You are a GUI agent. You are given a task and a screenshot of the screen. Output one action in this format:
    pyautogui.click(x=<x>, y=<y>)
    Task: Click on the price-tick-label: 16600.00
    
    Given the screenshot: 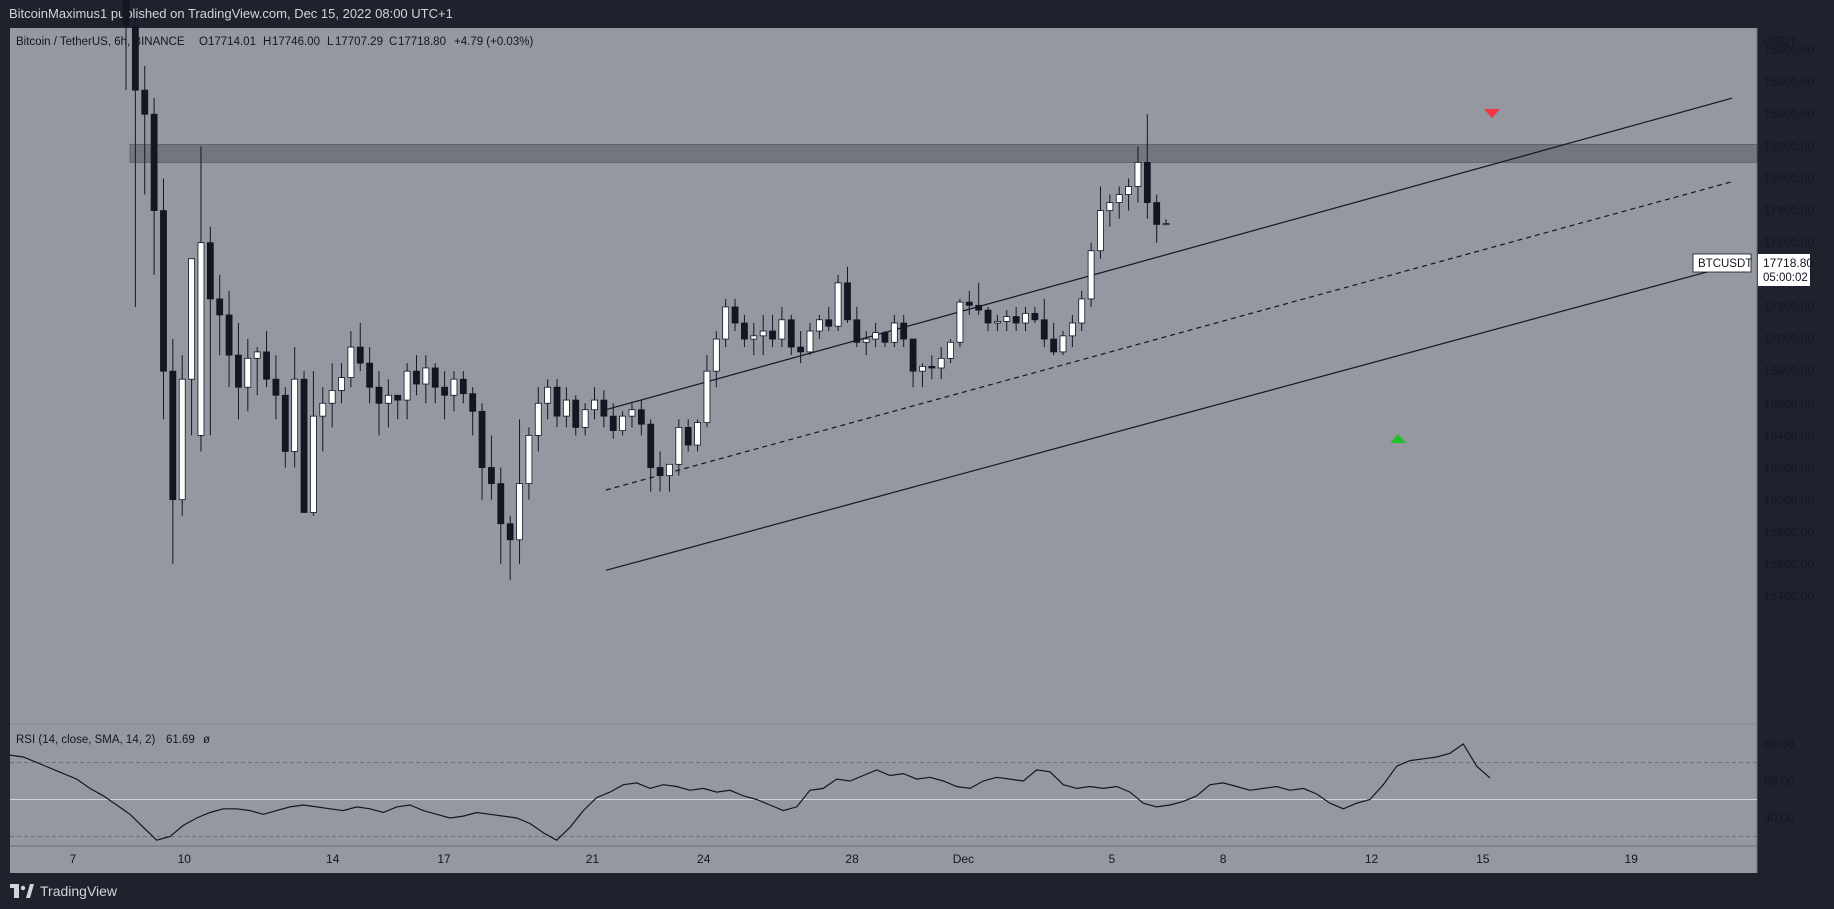 What is the action you would take?
    pyautogui.click(x=1789, y=403)
    